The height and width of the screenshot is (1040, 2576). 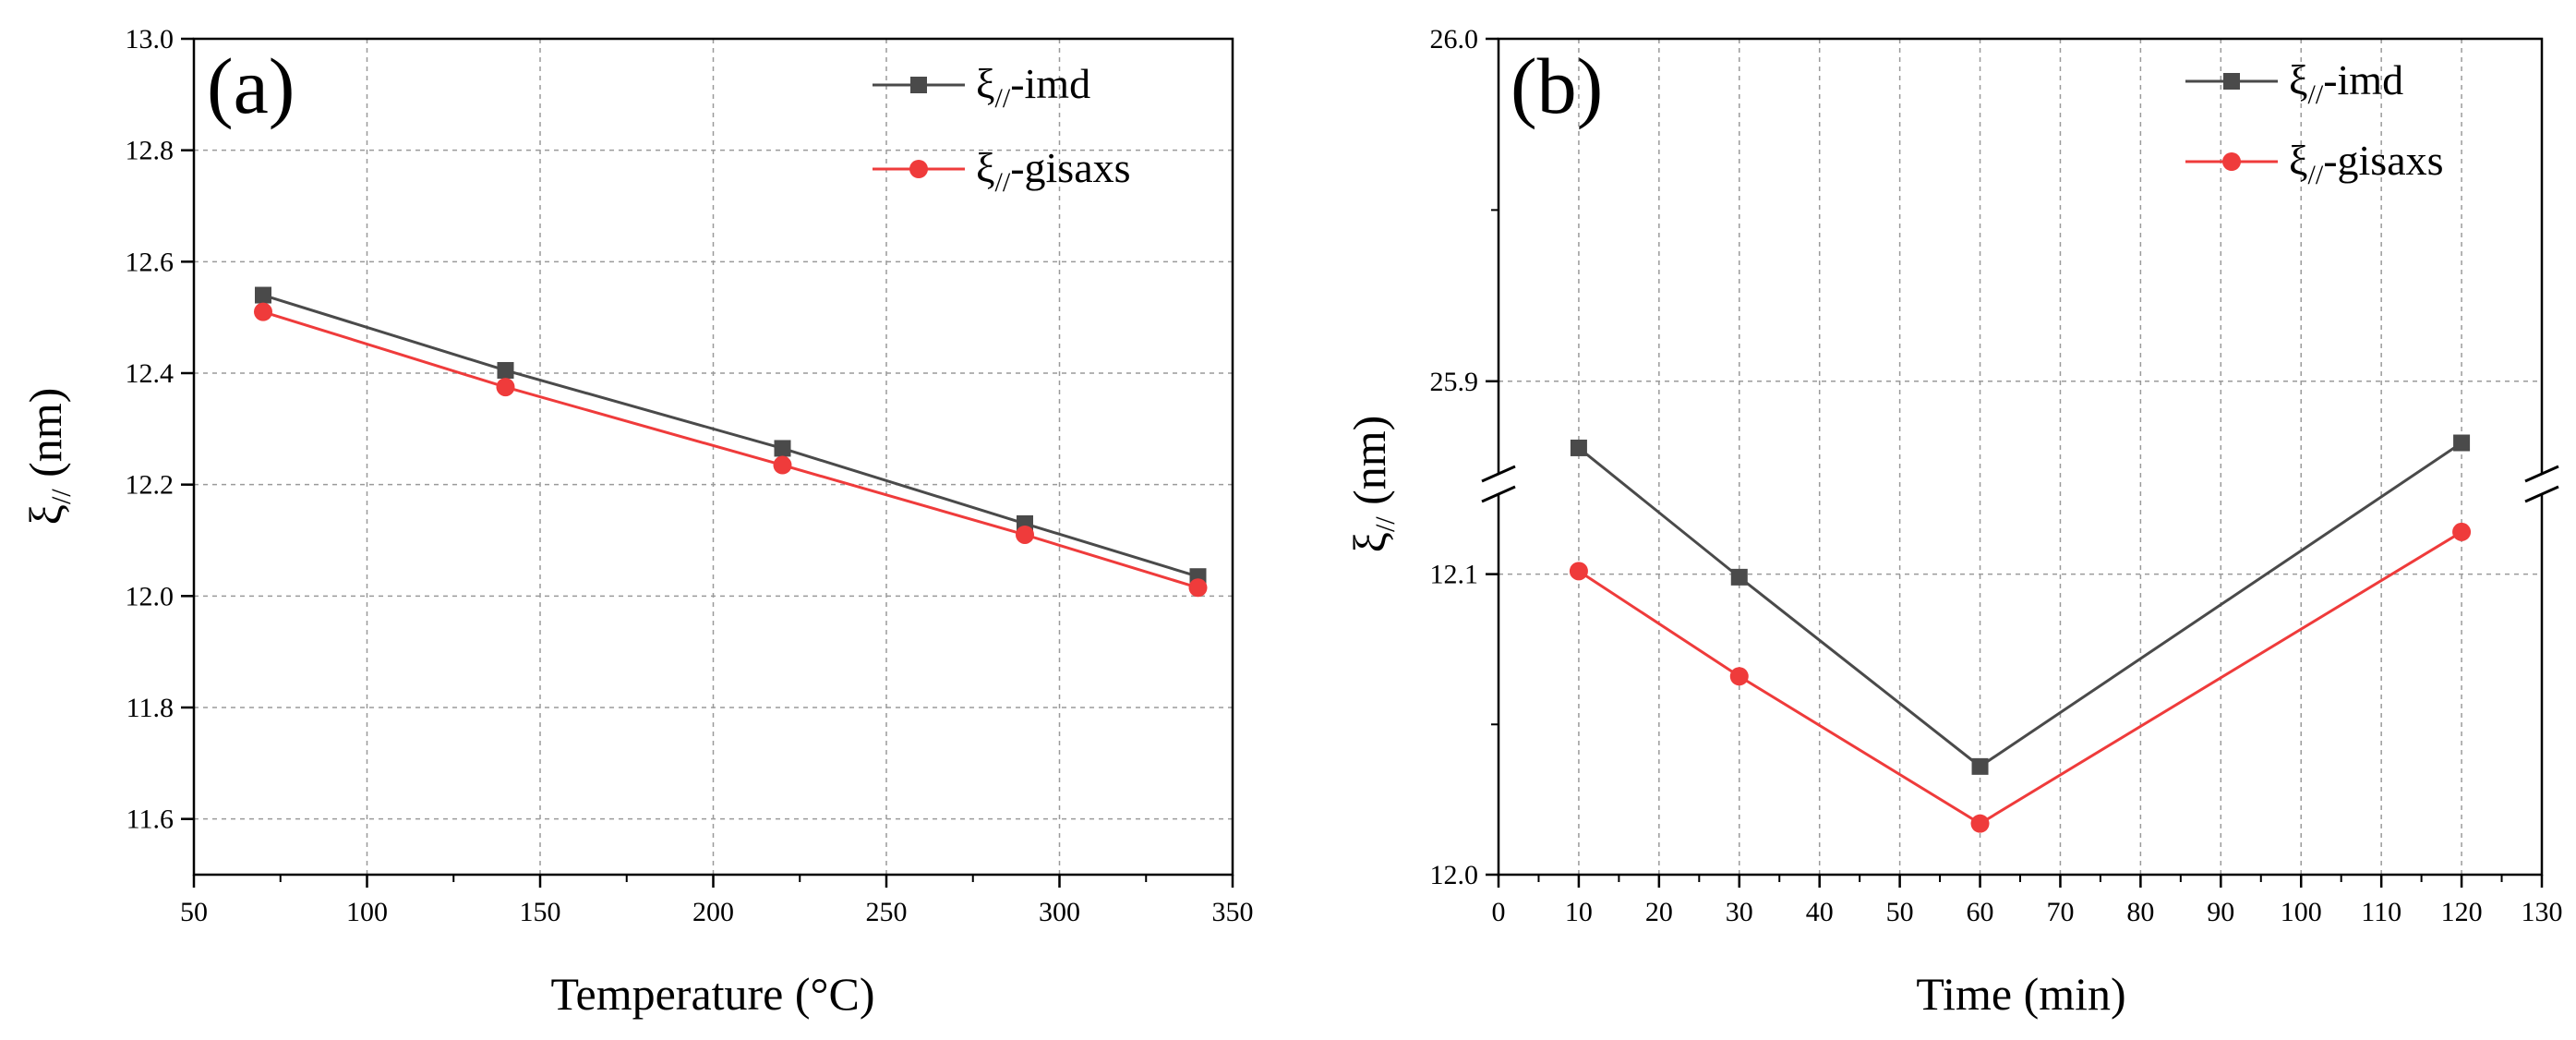 What do you see at coordinates (2020, 484) in the screenshot?
I see `panel-b-axis-break` at bounding box center [2020, 484].